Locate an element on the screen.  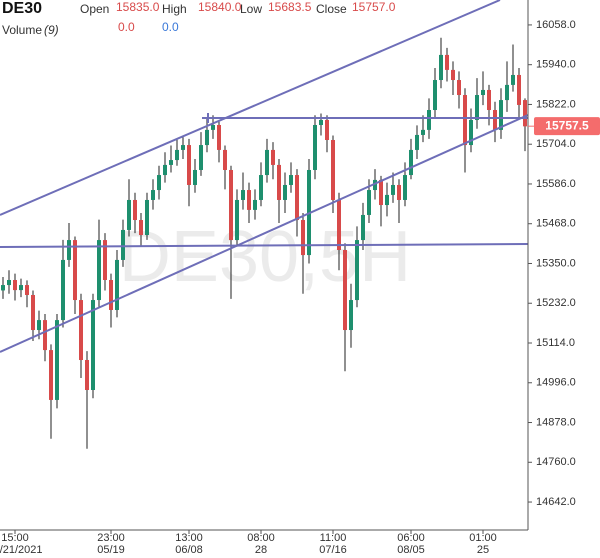
x-tick-date: 04/21/2021 is located at coordinates (21, 550).